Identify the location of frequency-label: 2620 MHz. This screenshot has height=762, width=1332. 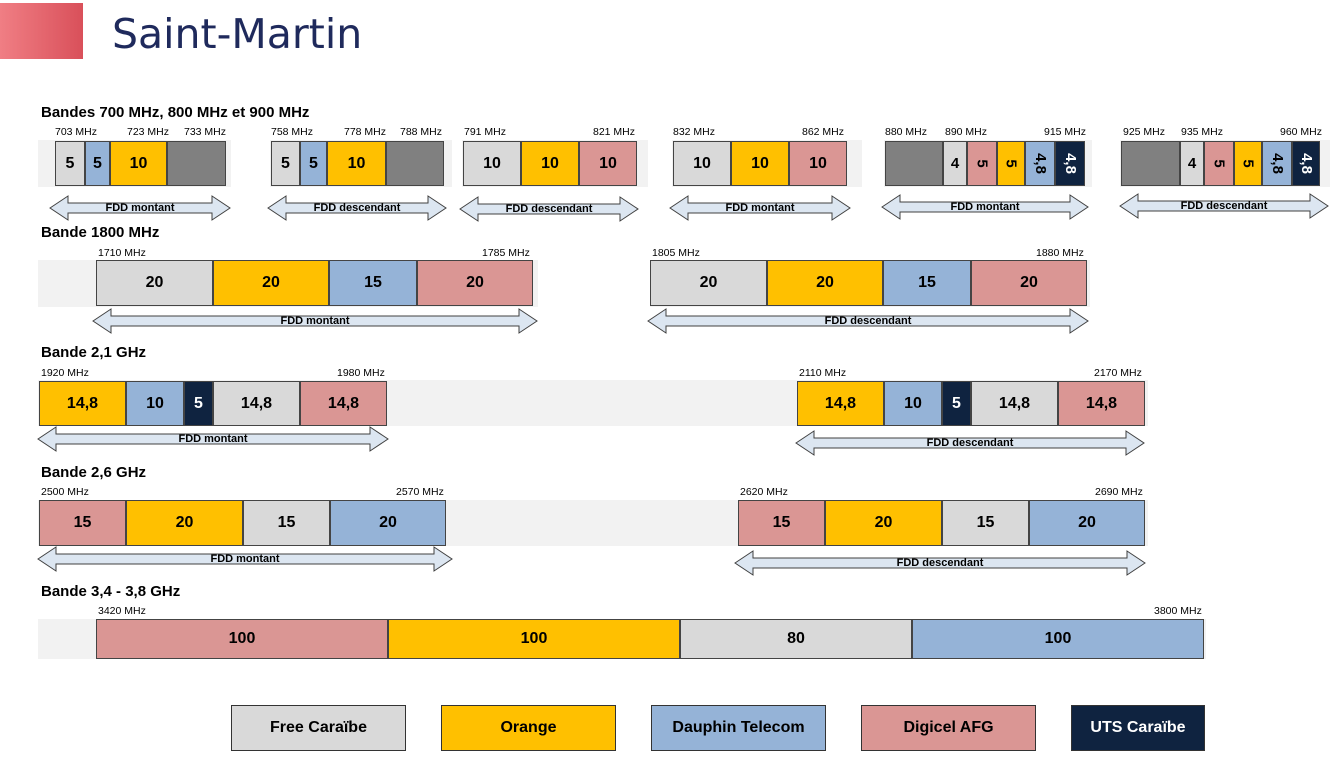
(764, 492).